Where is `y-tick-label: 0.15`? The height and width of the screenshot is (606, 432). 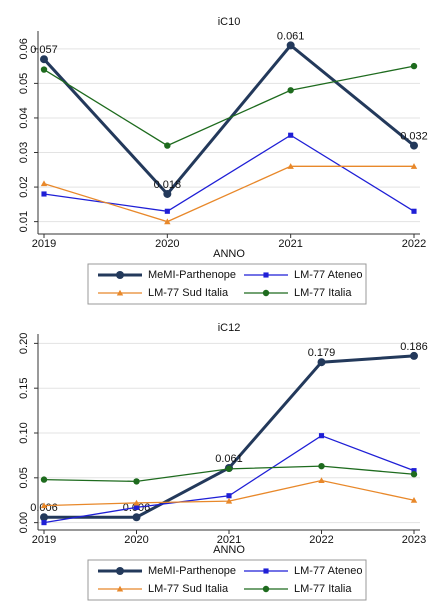 y-tick-label: 0.15 is located at coordinates (24, 387).